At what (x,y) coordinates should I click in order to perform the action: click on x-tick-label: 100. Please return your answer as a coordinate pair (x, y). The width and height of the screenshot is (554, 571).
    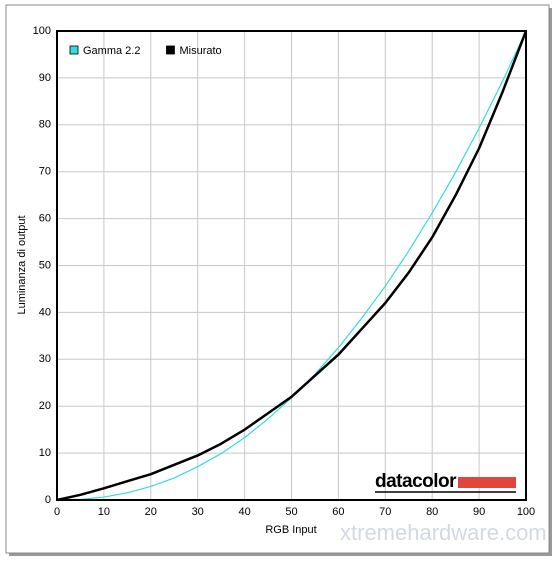
    Looking at the image, I should click on (526, 512).